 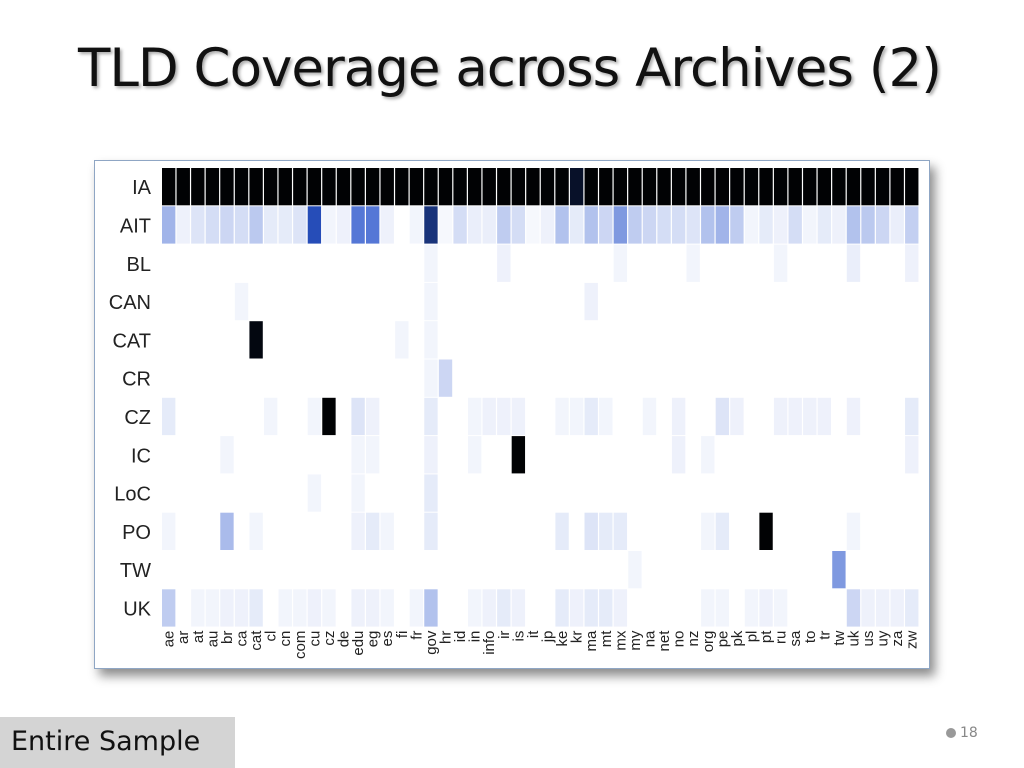 What do you see at coordinates (241, 378) in the screenshot?
I see `heatmap-cell-CR-ca` at bounding box center [241, 378].